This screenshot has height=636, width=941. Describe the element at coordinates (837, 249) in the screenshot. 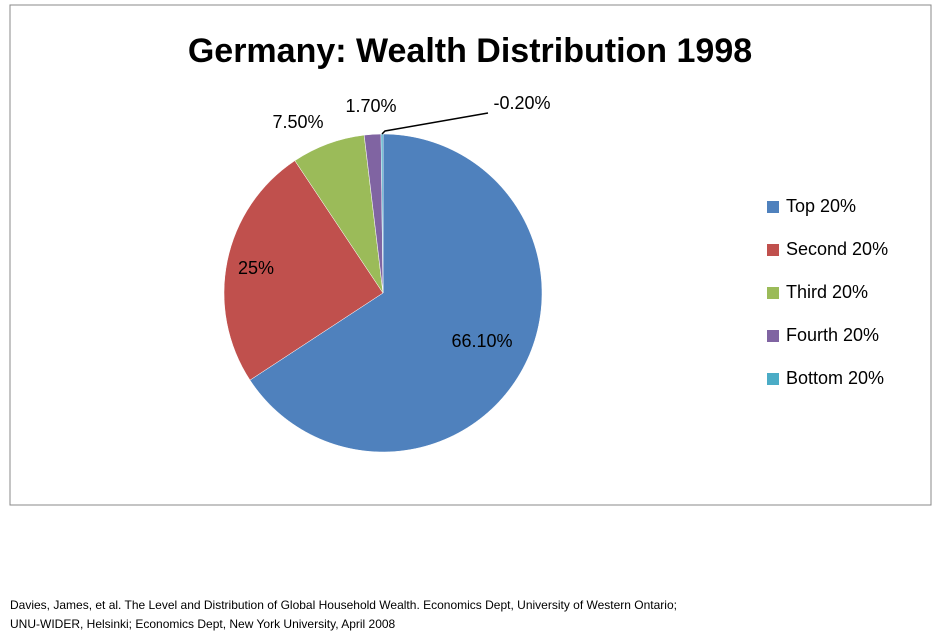

I see `legend-label: Second 20%` at that location.